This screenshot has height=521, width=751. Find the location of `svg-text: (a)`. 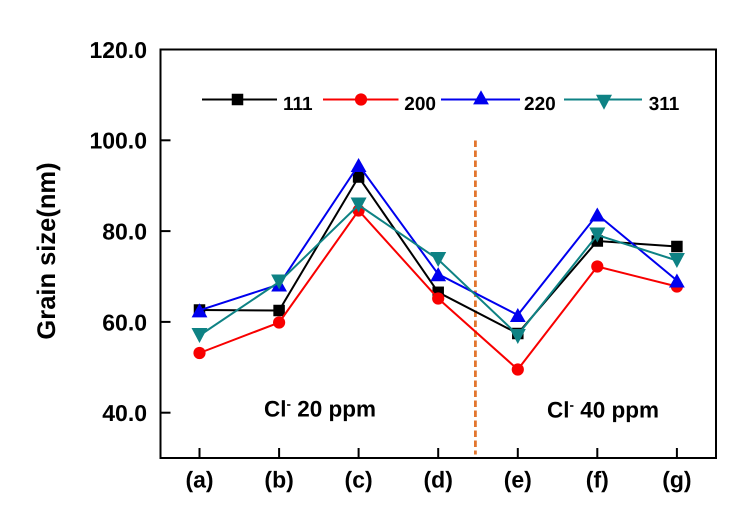

svg-text: (a) is located at coordinates (199, 480).